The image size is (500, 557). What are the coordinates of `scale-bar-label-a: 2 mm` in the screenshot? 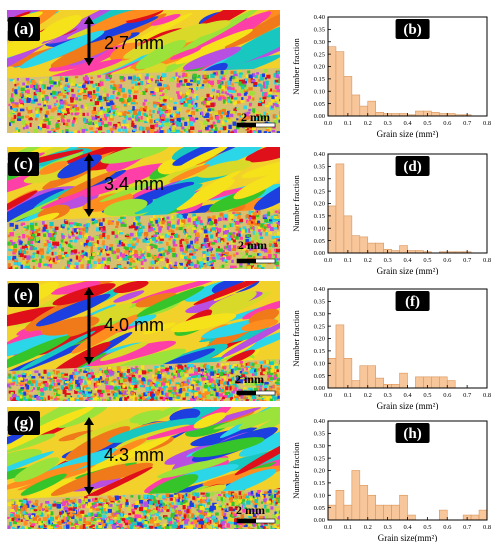 It's located at (255, 117).